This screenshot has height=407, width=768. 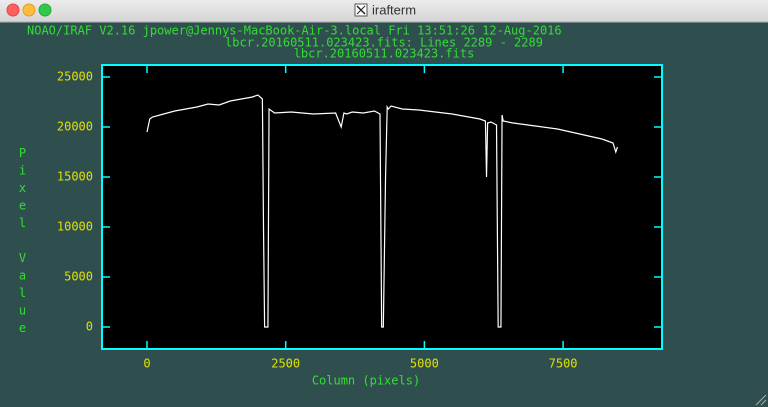 What do you see at coordinates (361, 10) in the screenshot?
I see `x11-icon` at bounding box center [361, 10].